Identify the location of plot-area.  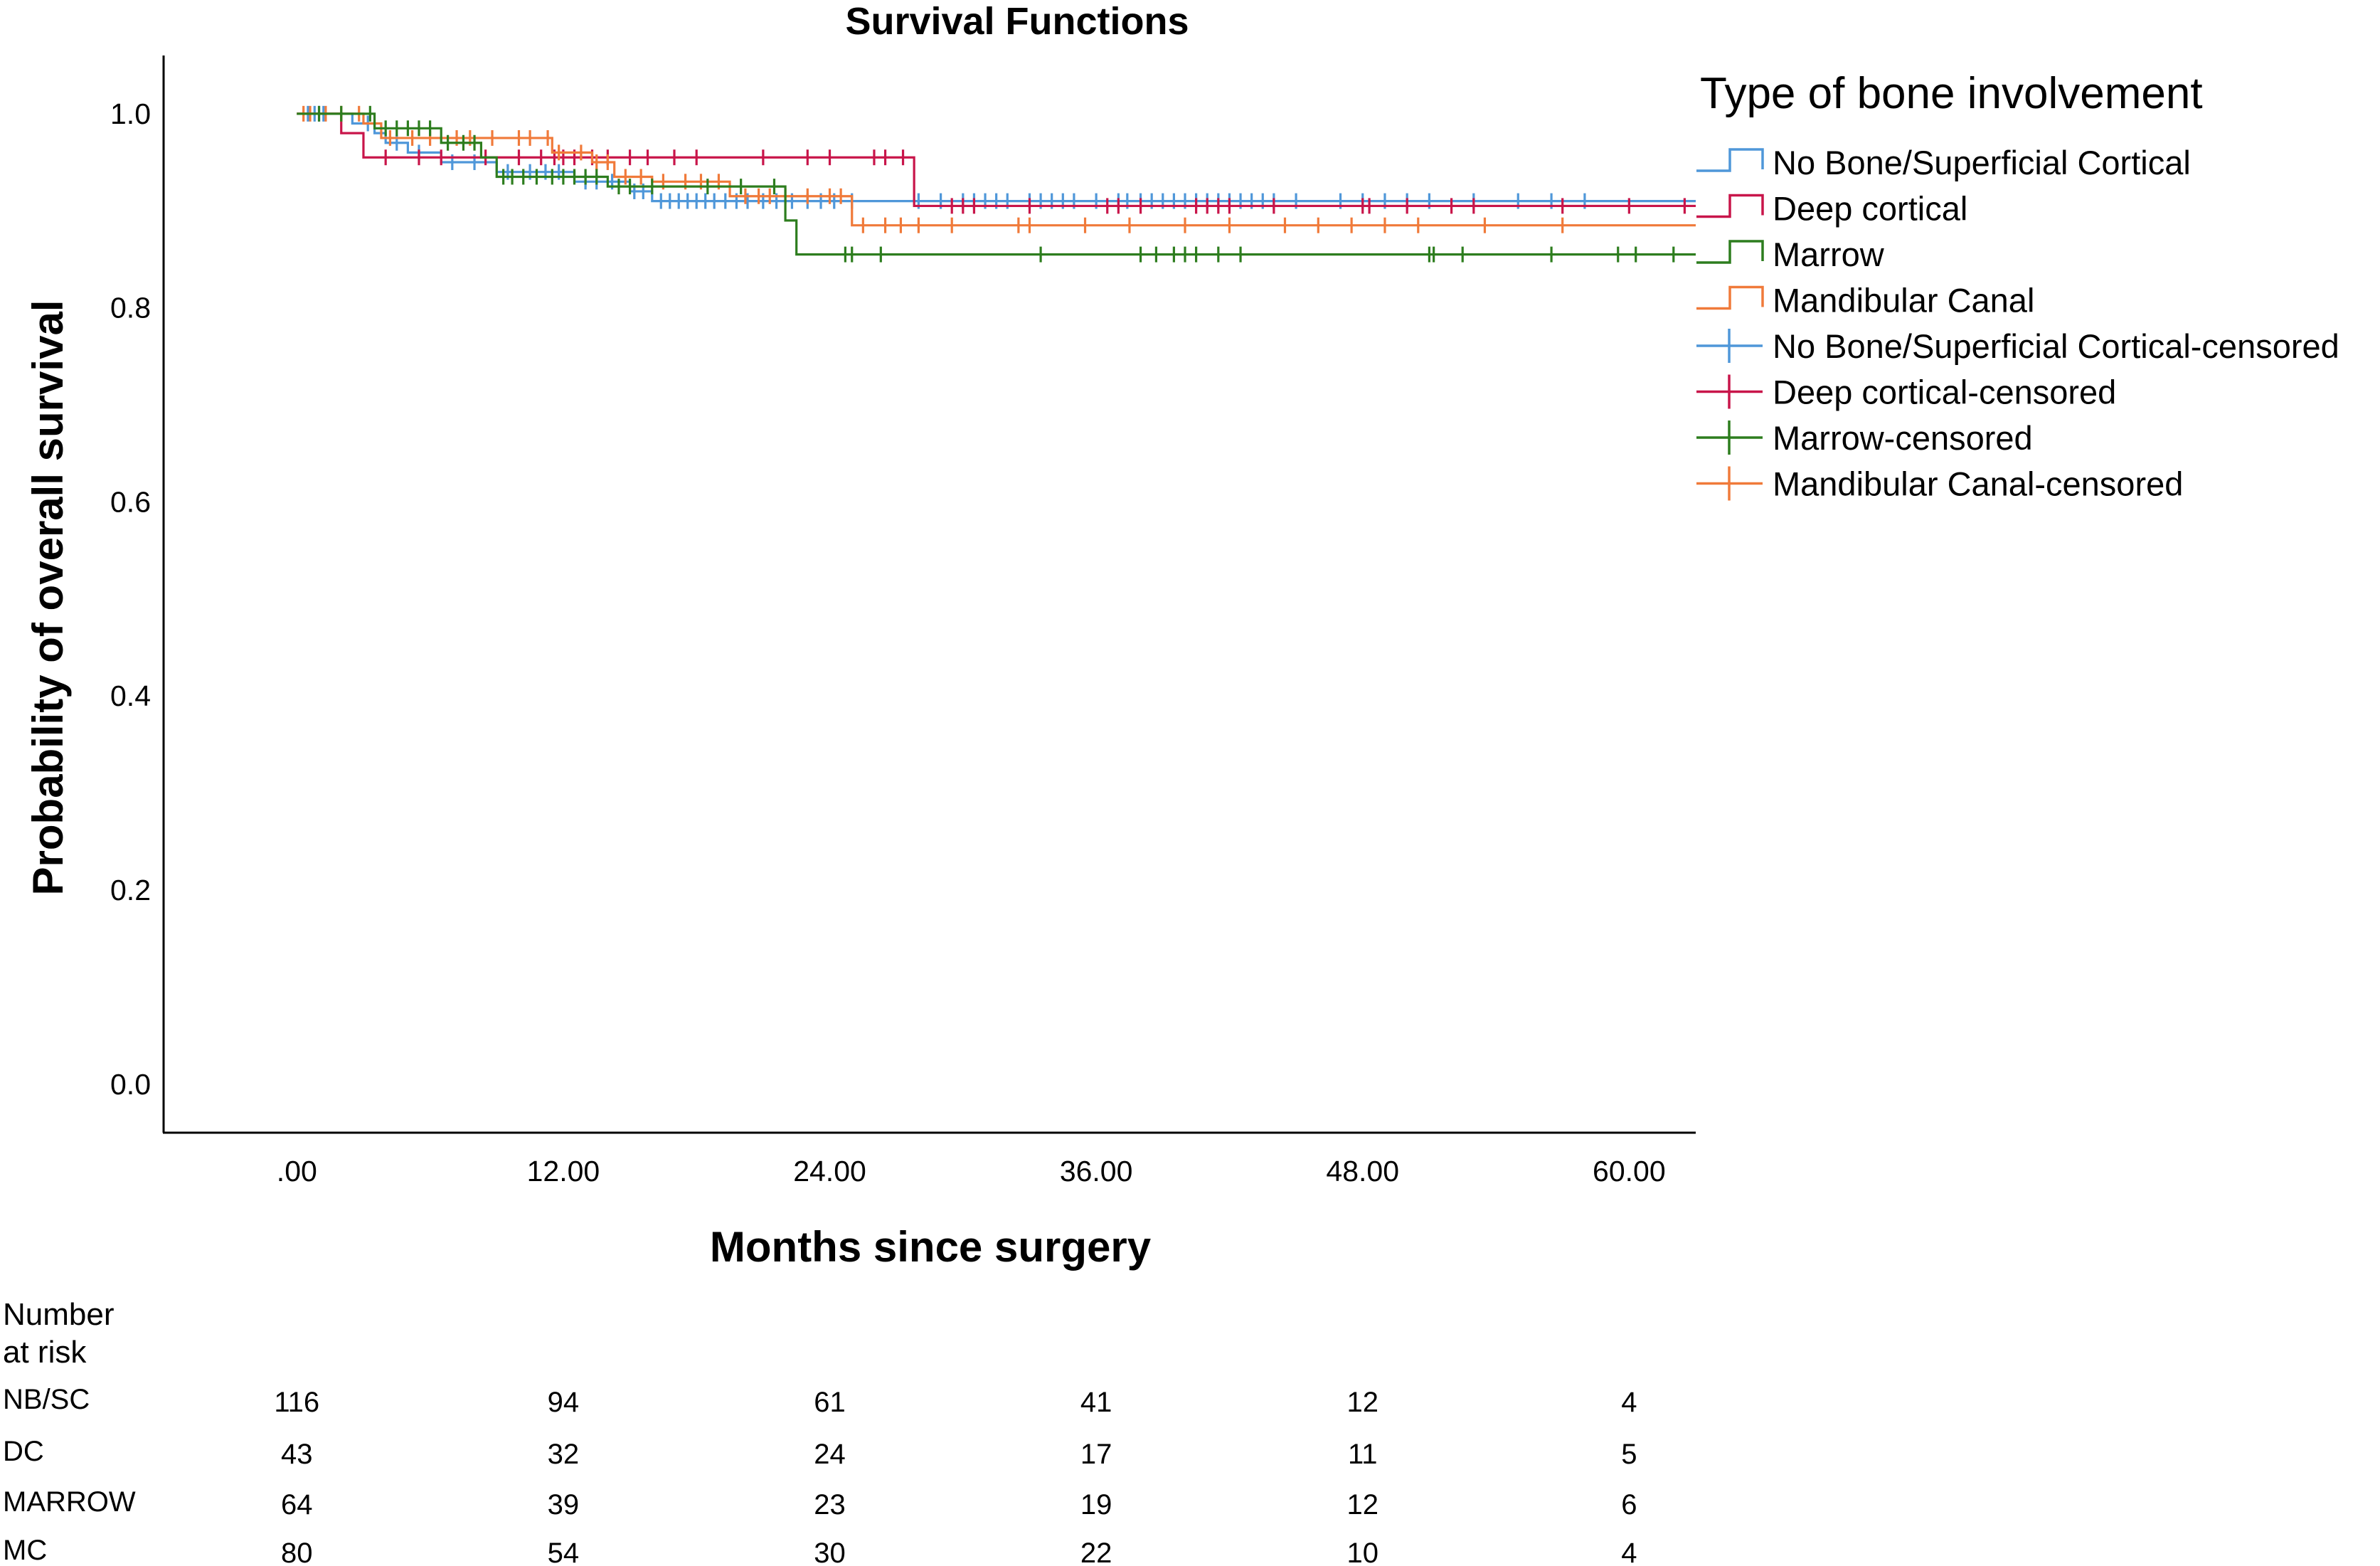
(996, 184).